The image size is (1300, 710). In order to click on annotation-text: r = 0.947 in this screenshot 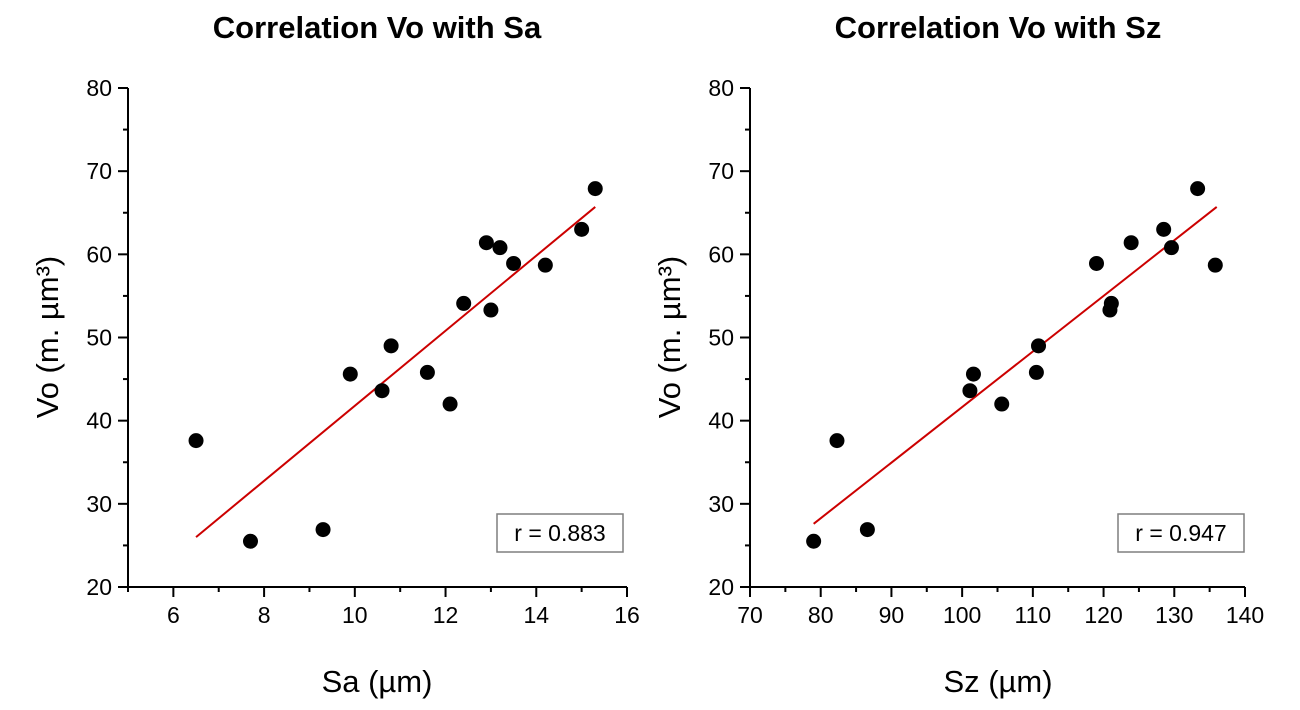, I will do `click(1180, 533)`.